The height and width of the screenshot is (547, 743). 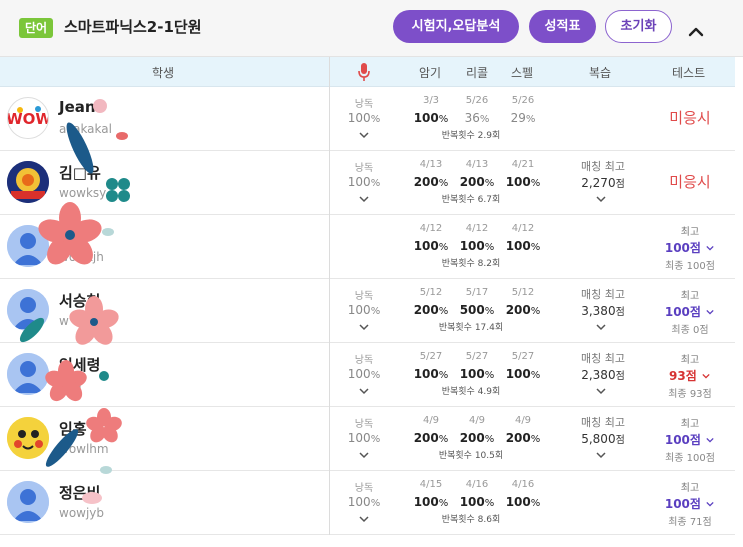 What do you see at coordinates (477, 164) in the screenshot?
I see `recall-date: 4/13` at bounding box center [477, 164].